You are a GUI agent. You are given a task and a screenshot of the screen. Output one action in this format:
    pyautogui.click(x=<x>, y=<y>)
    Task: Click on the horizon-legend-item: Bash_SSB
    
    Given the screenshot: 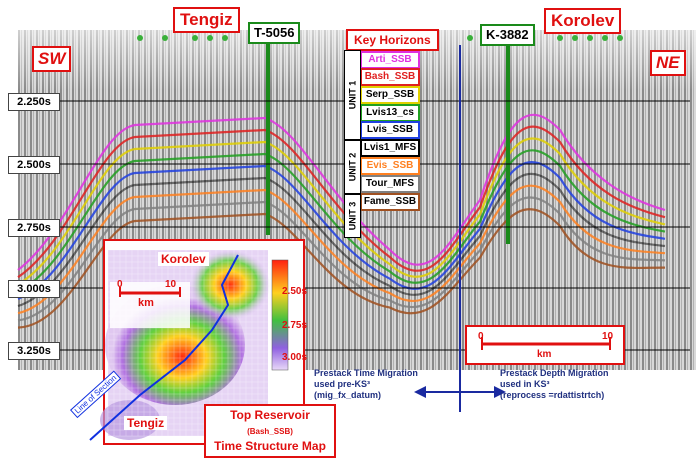 What is the action you would take?
    pyautogui.click(x=390, y=77)
    